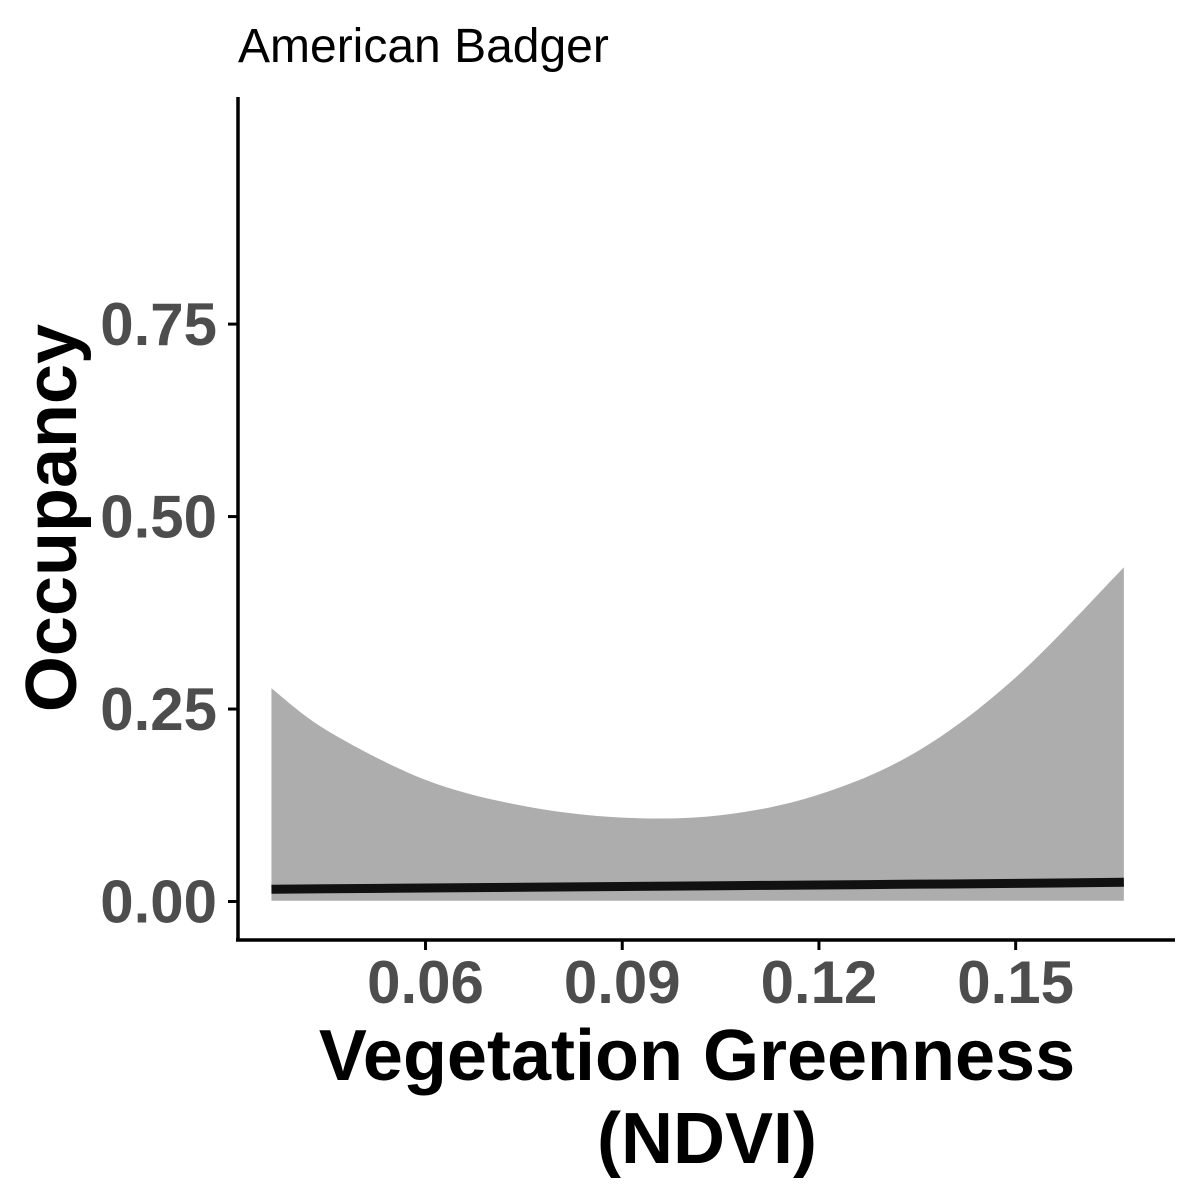  Describe the element at coordinates (158, 324) in the screenshot. I see `y-tick-label: 0.75` at that location.